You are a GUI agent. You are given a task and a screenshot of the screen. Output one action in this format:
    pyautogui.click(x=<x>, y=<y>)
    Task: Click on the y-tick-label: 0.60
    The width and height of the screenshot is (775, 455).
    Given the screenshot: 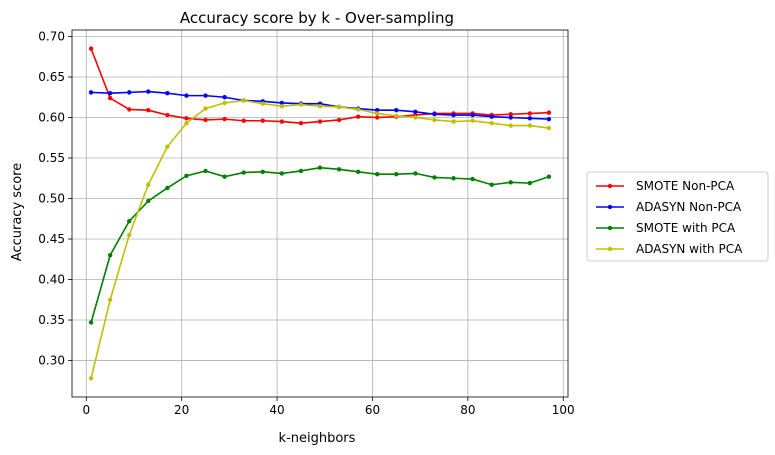 What is the action you would take?
    pyautogui.click(x=51, y=117)
    